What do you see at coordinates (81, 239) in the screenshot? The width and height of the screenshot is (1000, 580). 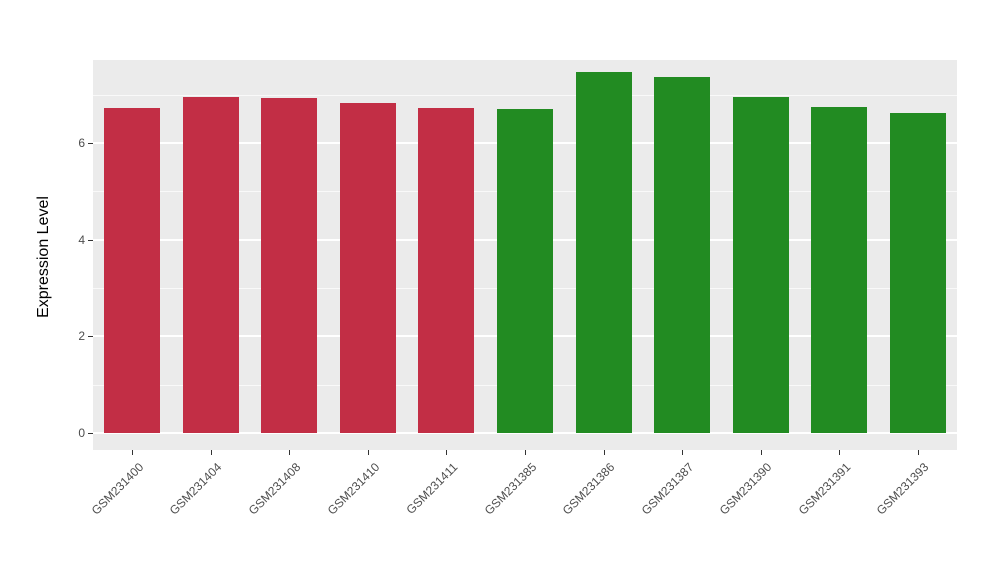 I see `y-tick-label: 4` at bounding box center [81, 239].